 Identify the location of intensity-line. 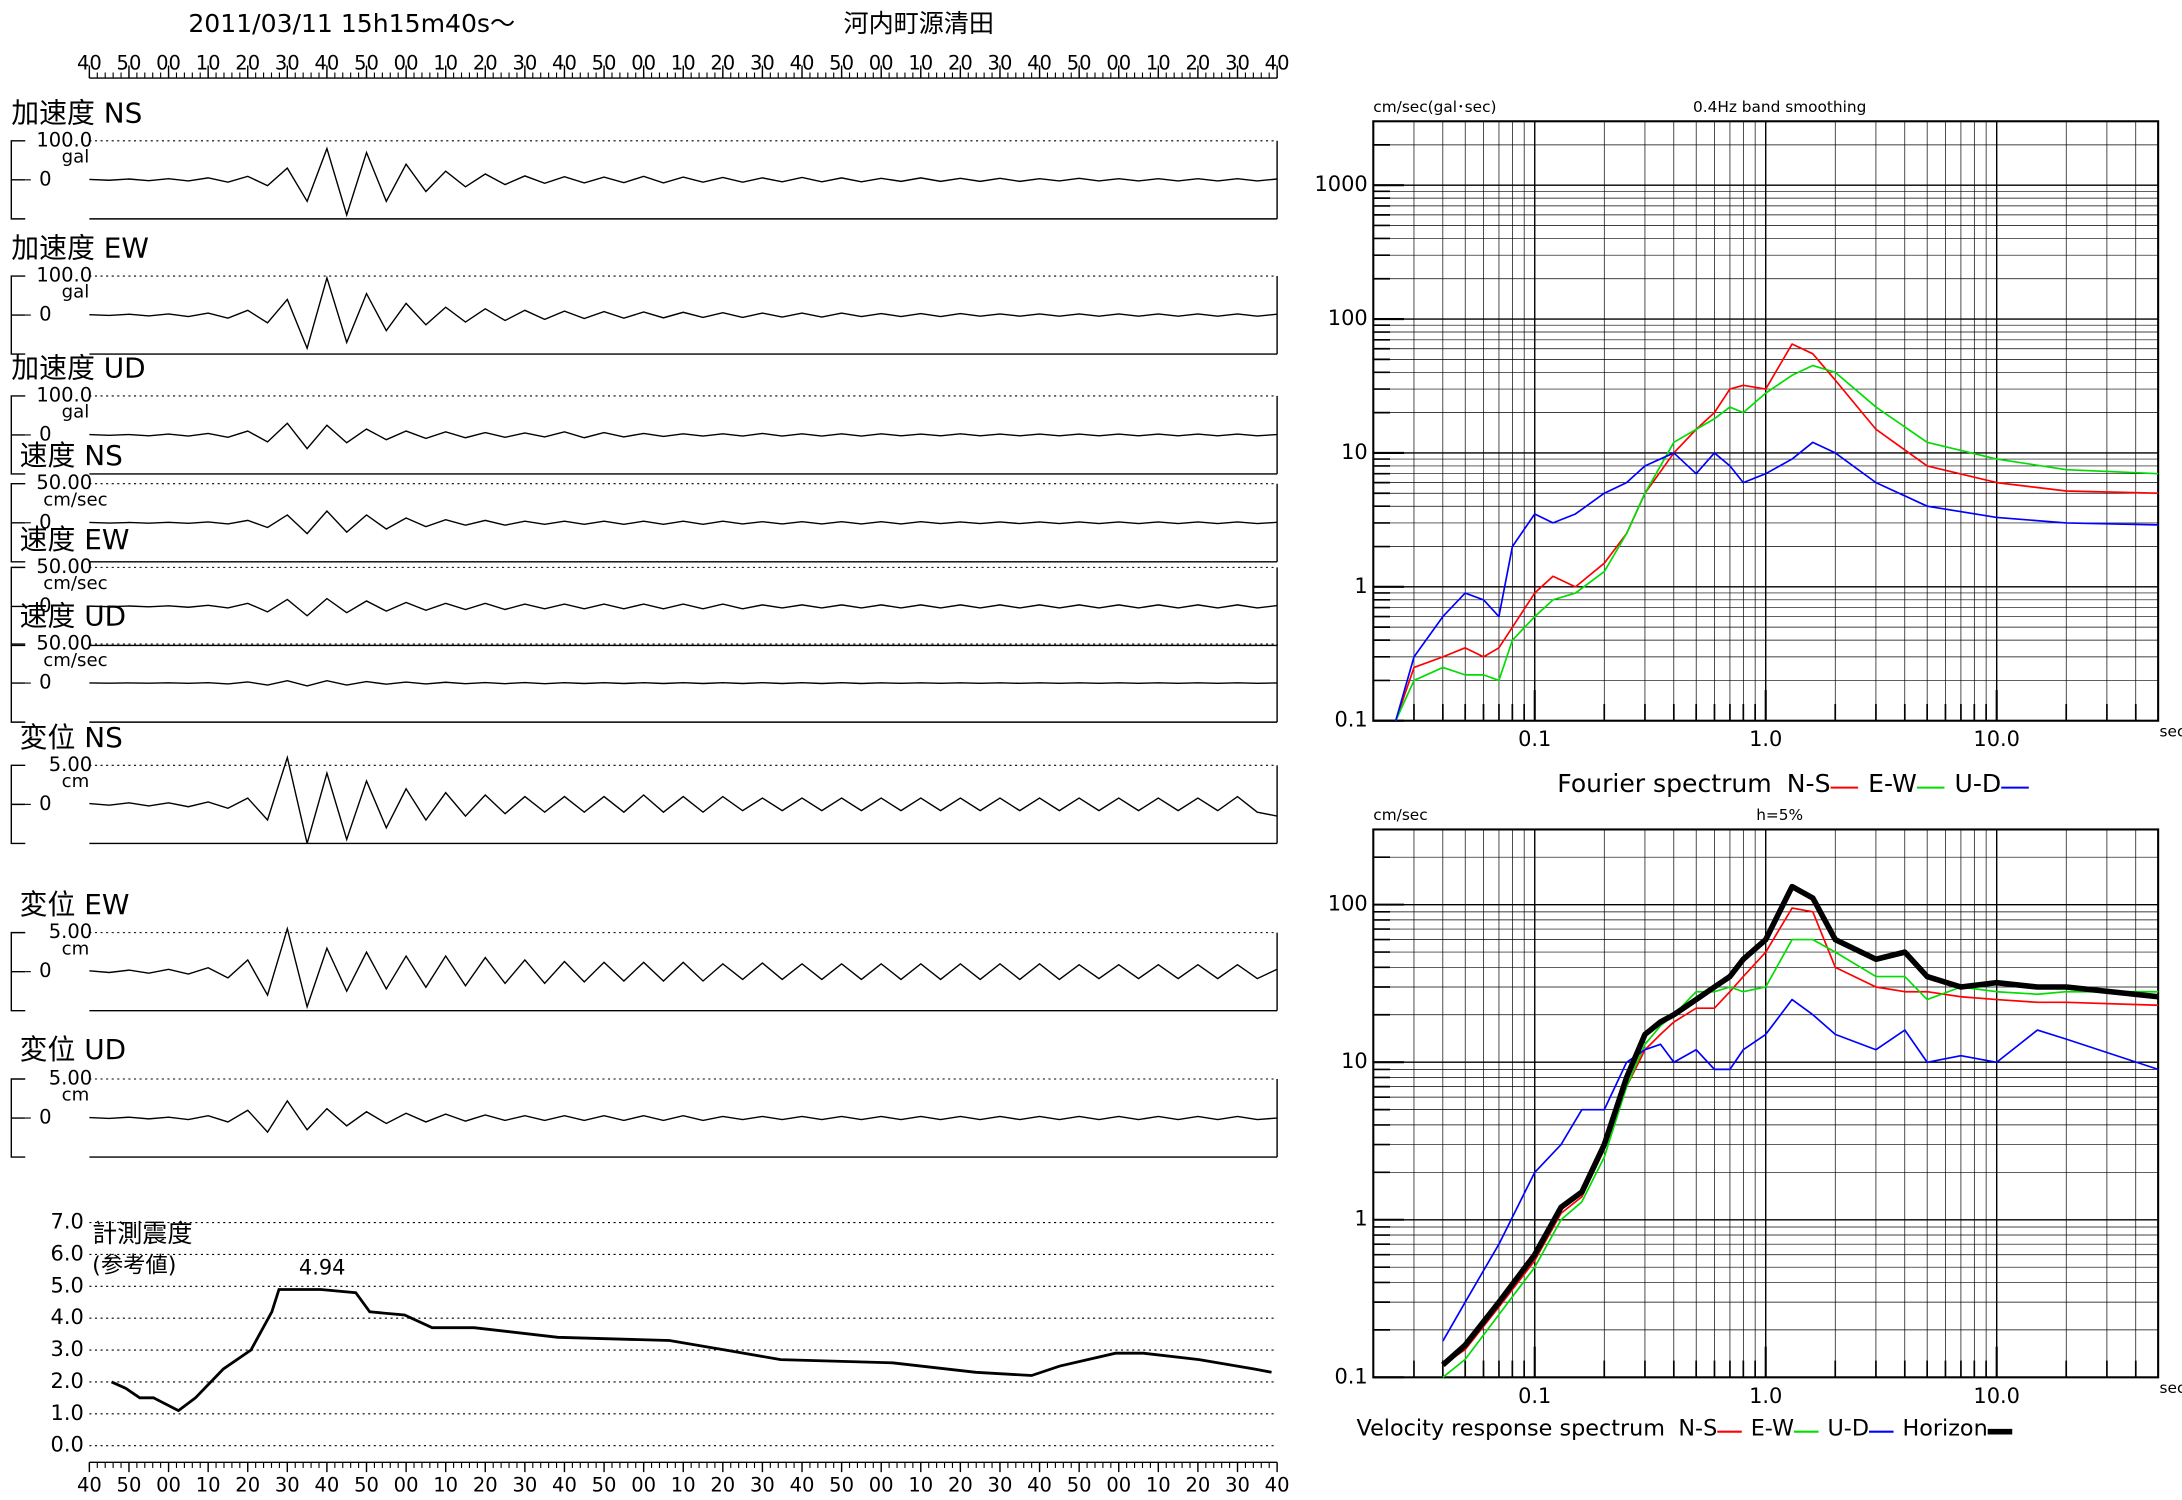
(691, 1350).